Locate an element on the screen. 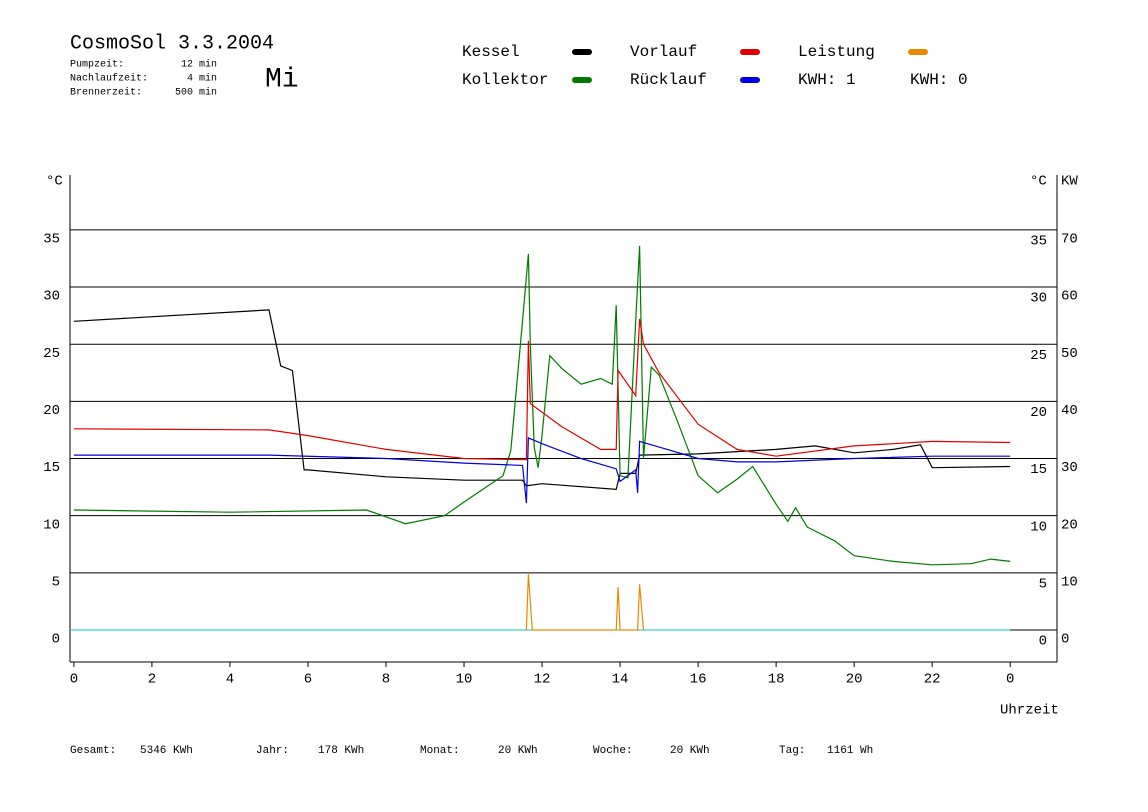  y-tick-label-right: 5 is located at coordinates (1043, 585).